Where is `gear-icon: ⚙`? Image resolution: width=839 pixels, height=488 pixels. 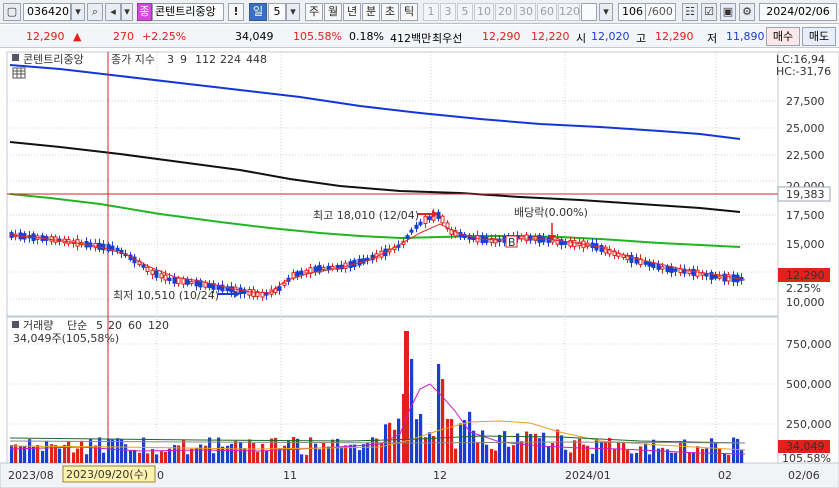
gear-icon: ⚙ is located at coordinates (747, 12).